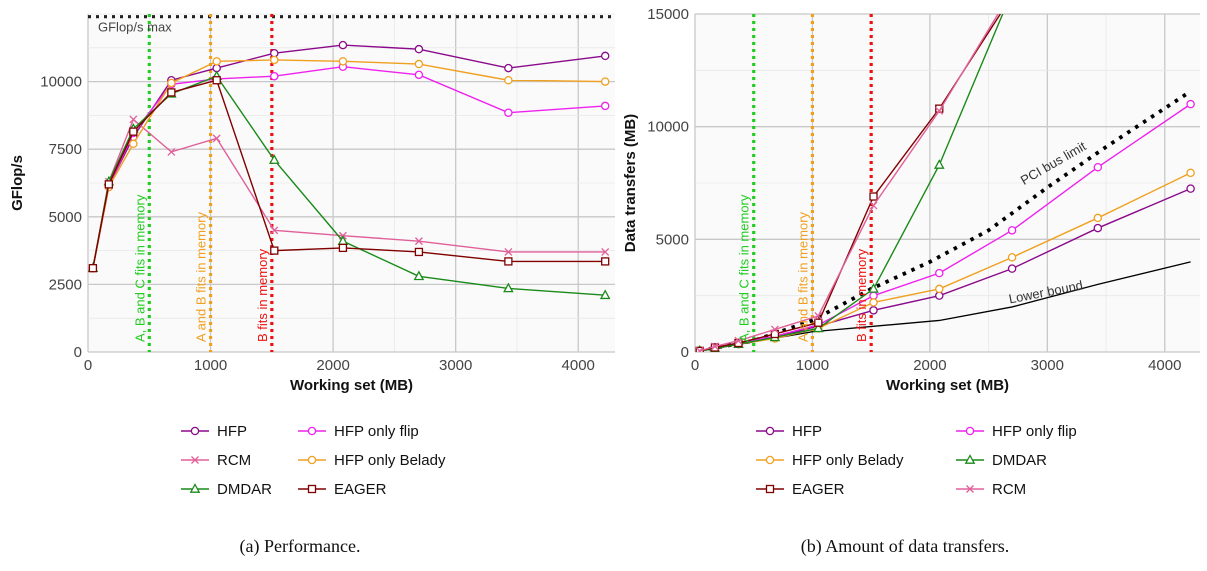  Describe the element at coordinates (668, 127) in the screenshot. I see `y-tick-label: 10000` at that location.